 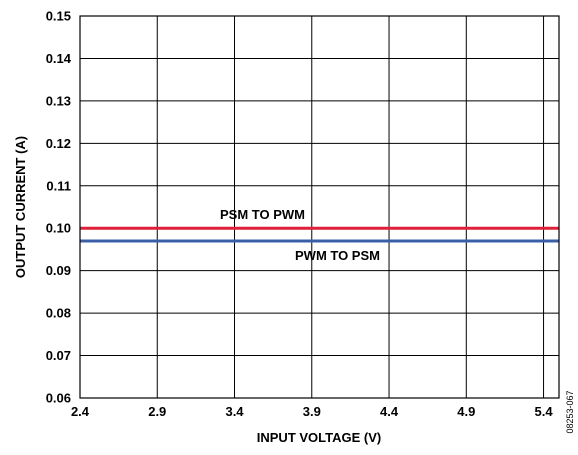 What do you see at coordinates (59, 58) in the screenshot?
I see `y-tick-label: 0.14` at bounding box center [59, 58].